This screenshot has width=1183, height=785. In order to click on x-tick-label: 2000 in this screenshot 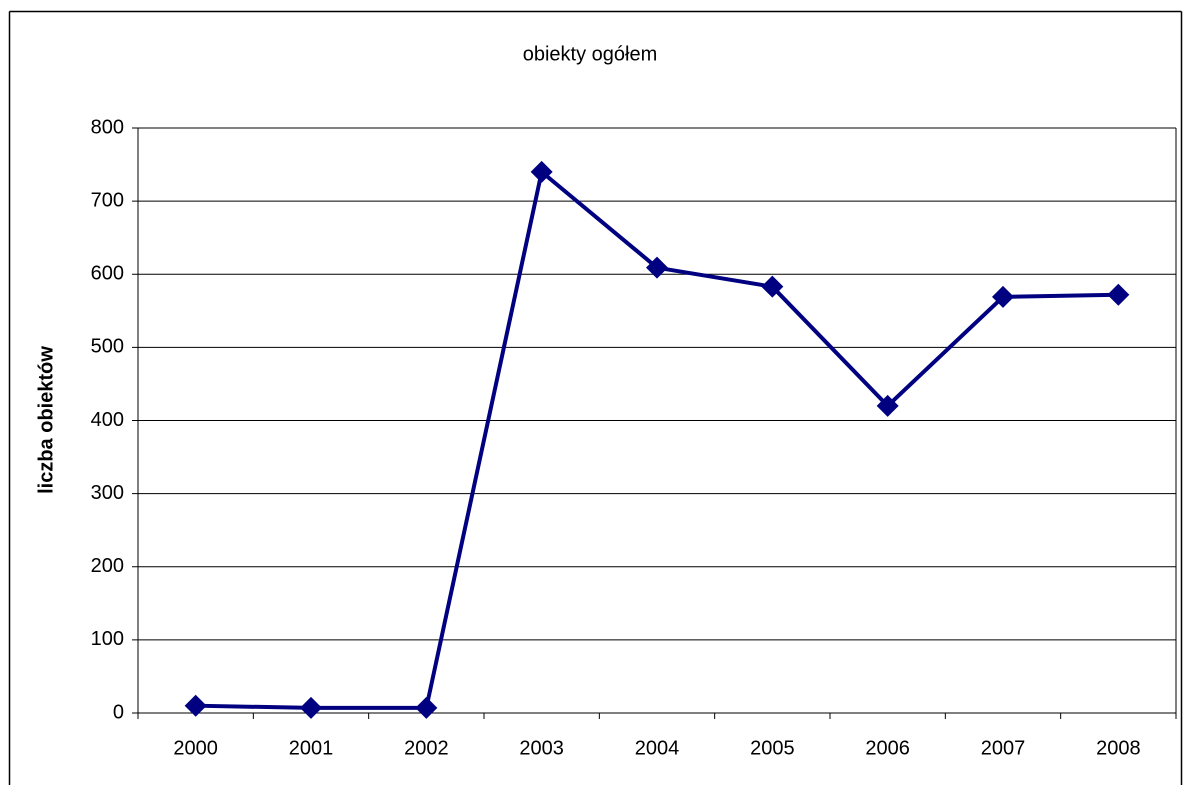, I will do `click(195, 748)`.